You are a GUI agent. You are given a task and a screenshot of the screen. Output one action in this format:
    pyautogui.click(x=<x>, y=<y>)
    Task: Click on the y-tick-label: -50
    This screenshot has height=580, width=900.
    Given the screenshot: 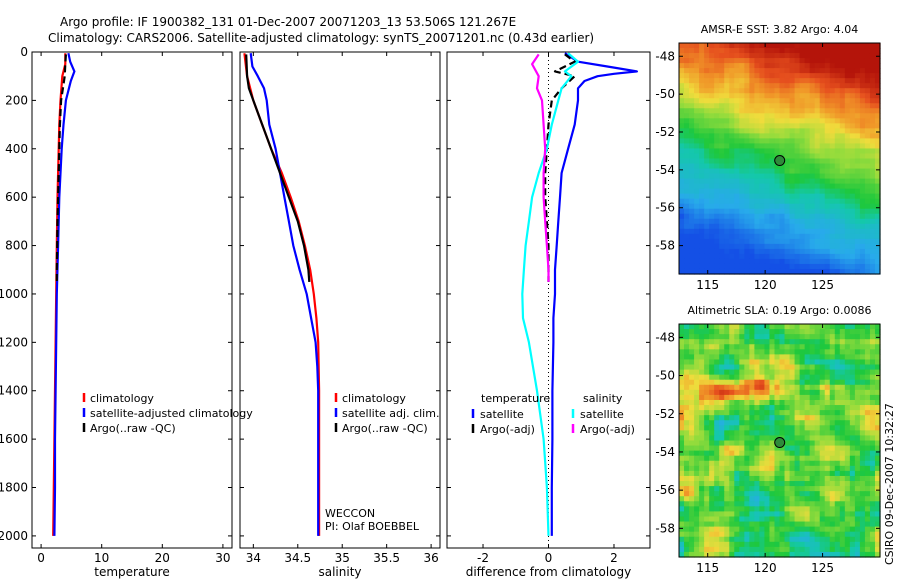 What is the action you would take?
    pyautogui.click(x=665, y=94)
    